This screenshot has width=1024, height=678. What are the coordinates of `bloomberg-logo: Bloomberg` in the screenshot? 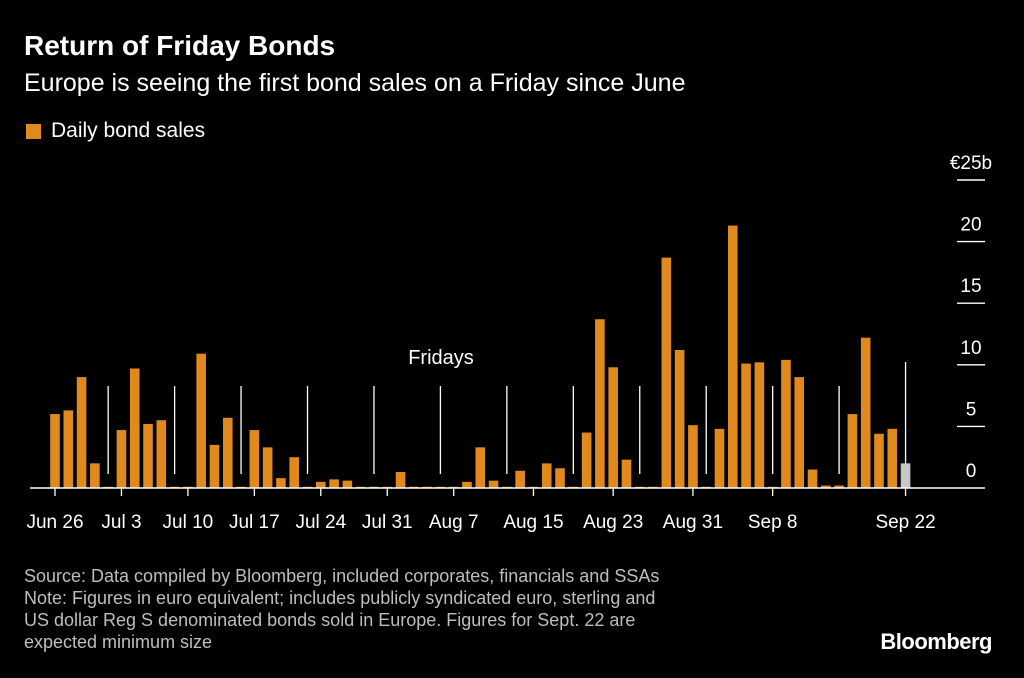 It's located at (936, 641).